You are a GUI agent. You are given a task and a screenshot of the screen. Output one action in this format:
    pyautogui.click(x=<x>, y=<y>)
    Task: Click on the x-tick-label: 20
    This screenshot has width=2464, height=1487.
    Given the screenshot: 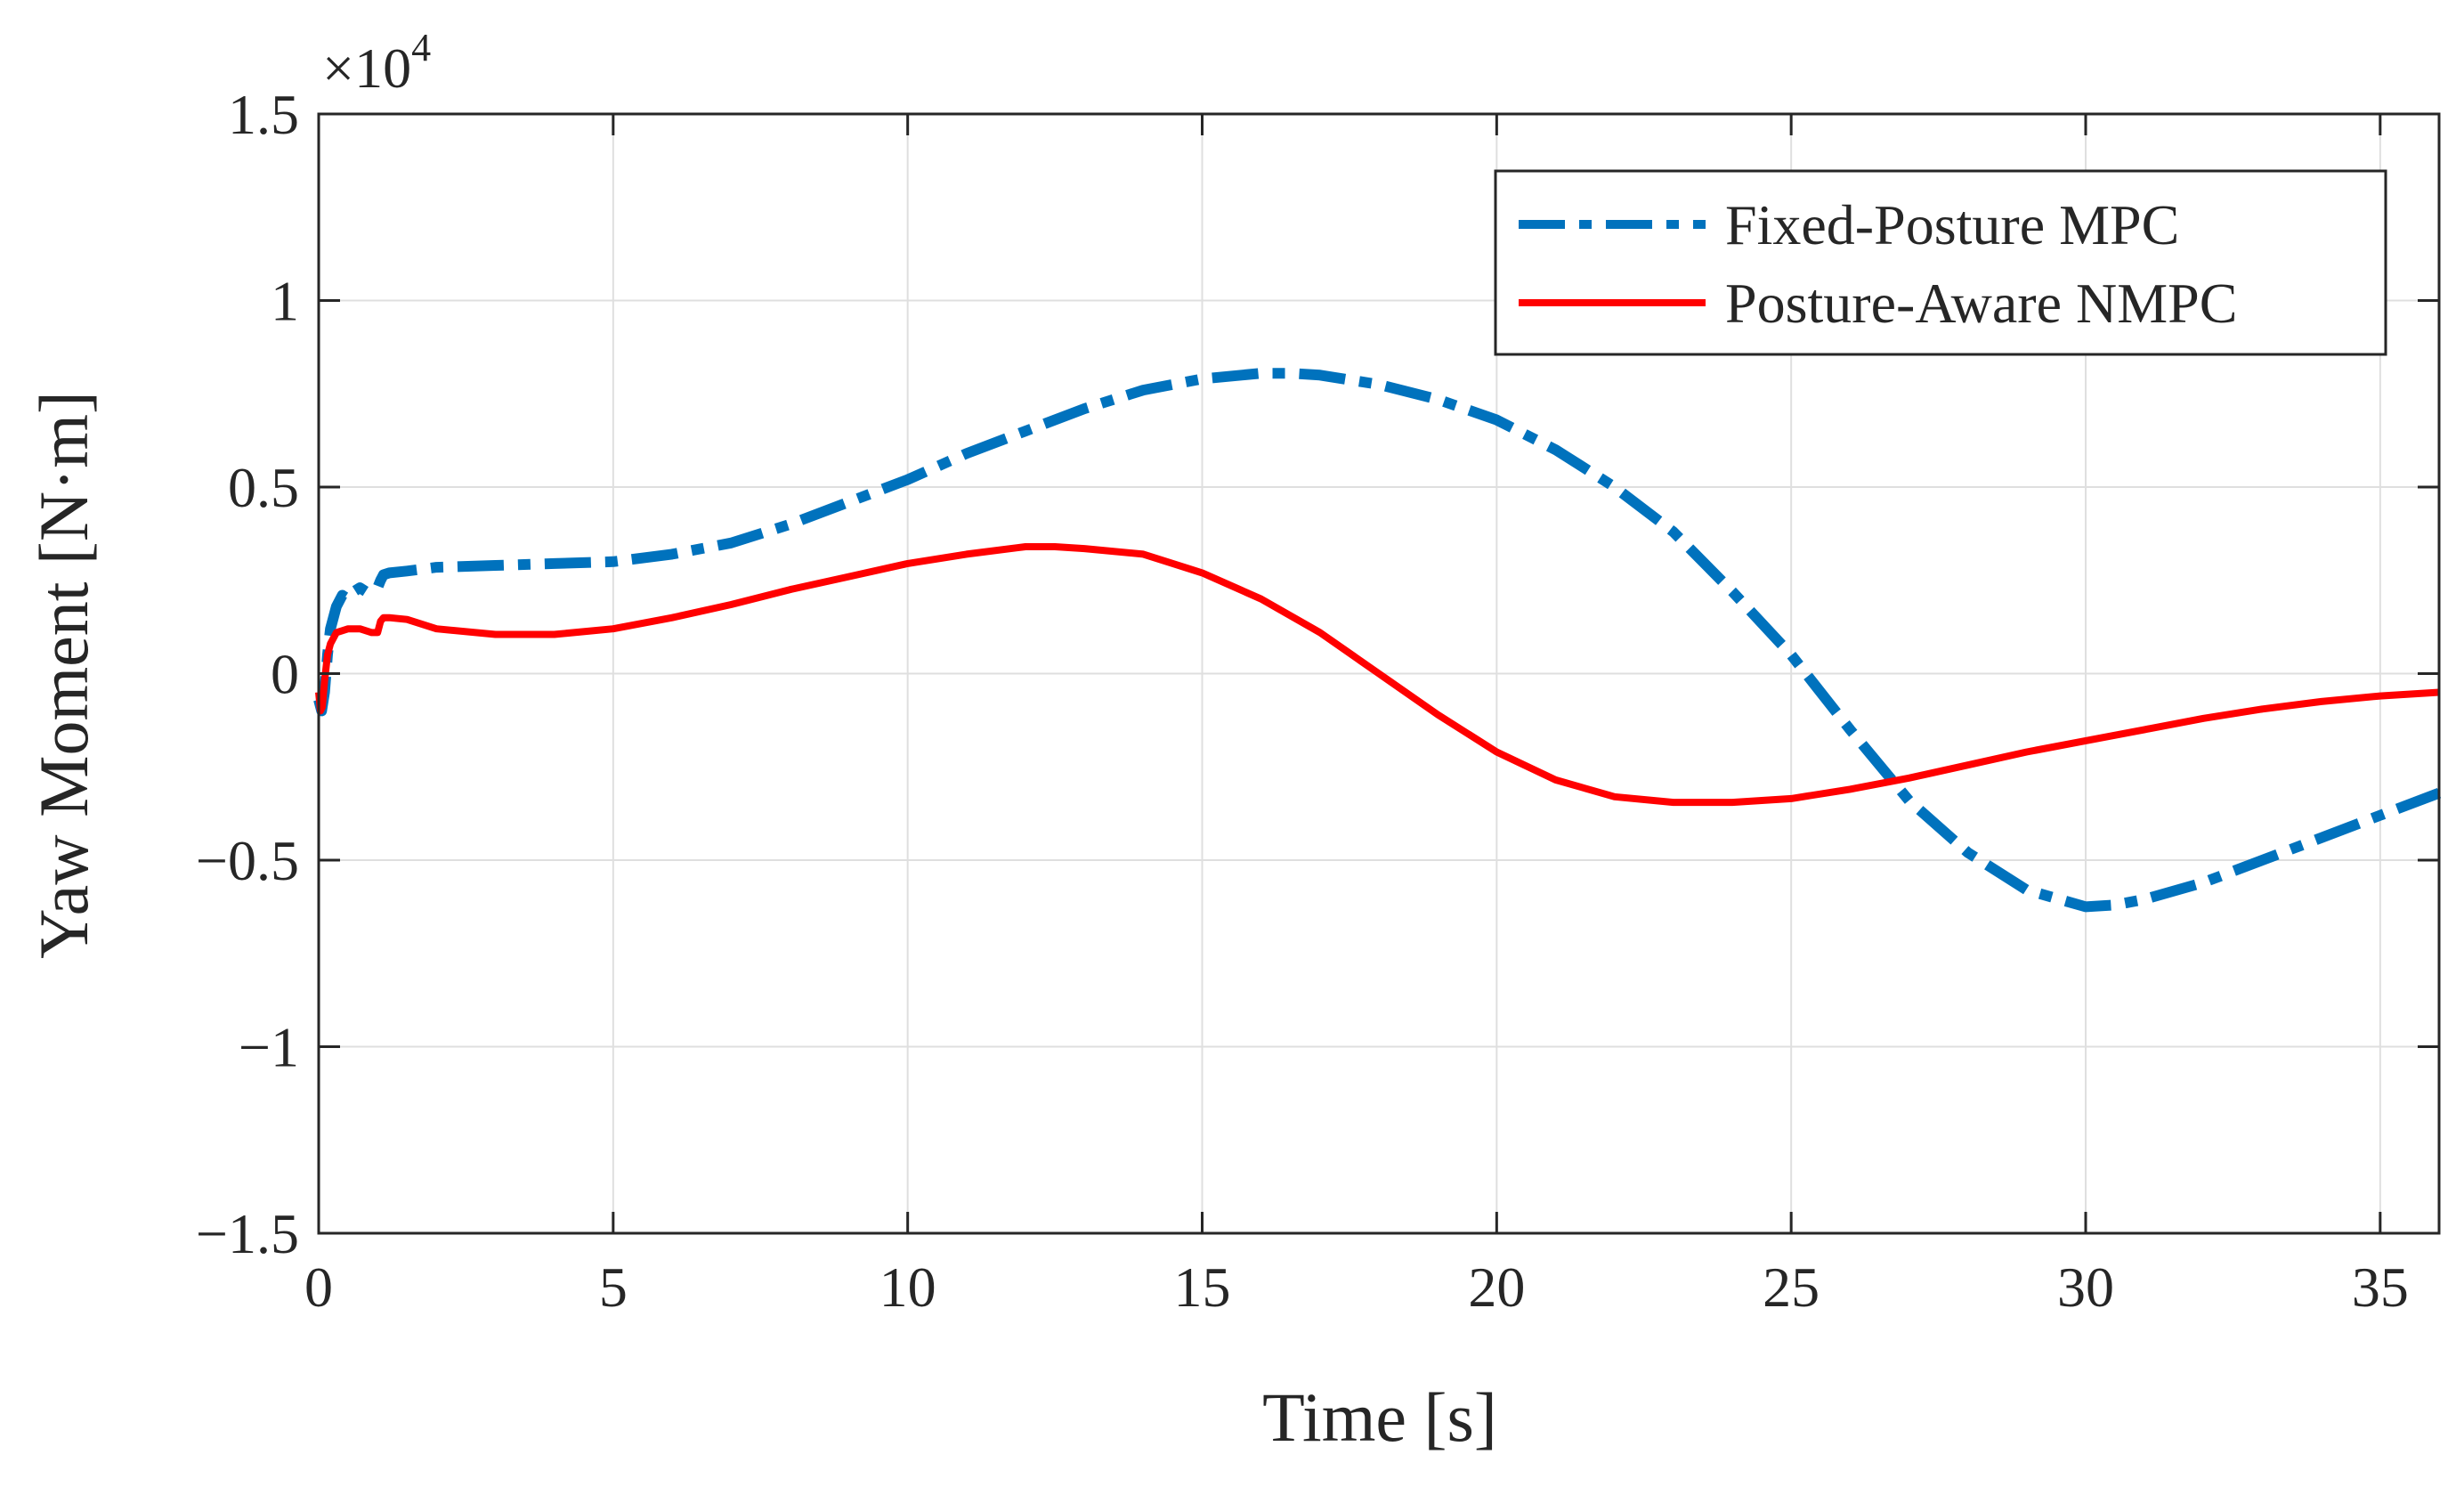 What is the action you would take?
    pyautogui.click(x=1496, y=1287)
    